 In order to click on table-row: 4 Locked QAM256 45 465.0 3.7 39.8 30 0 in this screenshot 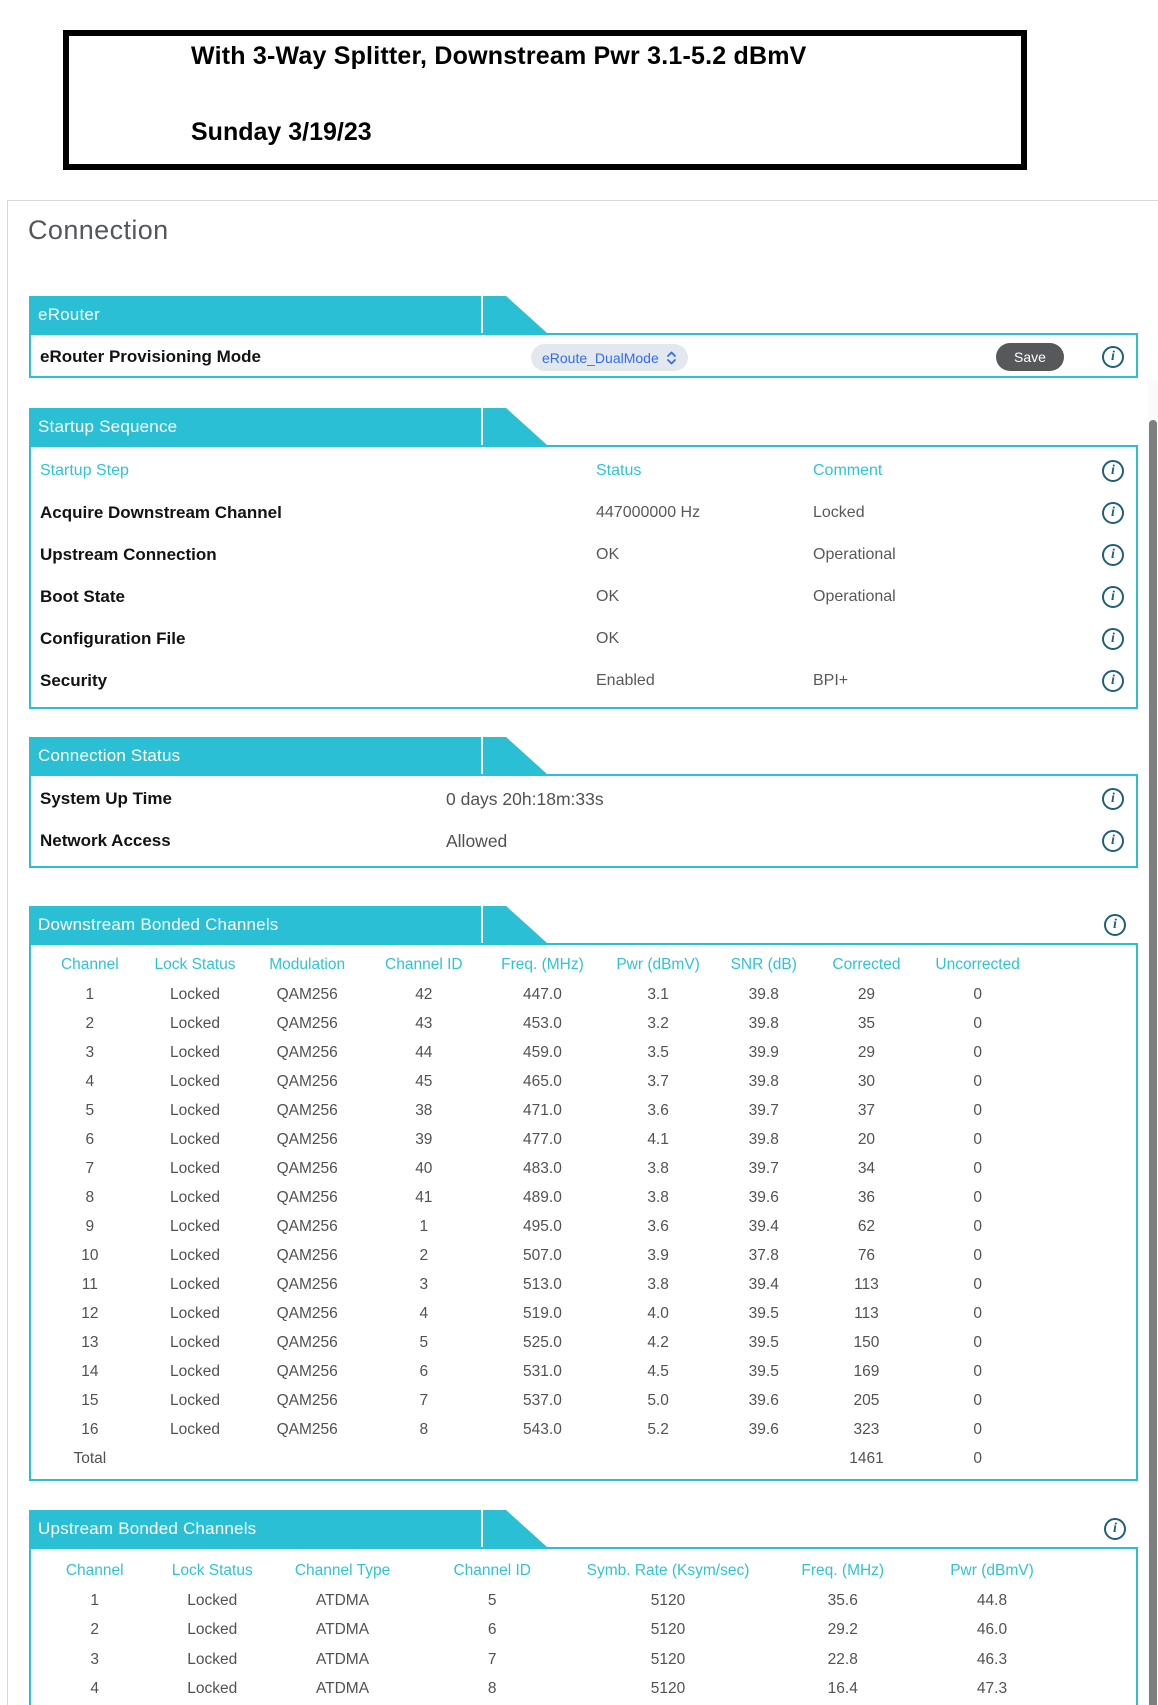, I will do `click(537, 1081)`.